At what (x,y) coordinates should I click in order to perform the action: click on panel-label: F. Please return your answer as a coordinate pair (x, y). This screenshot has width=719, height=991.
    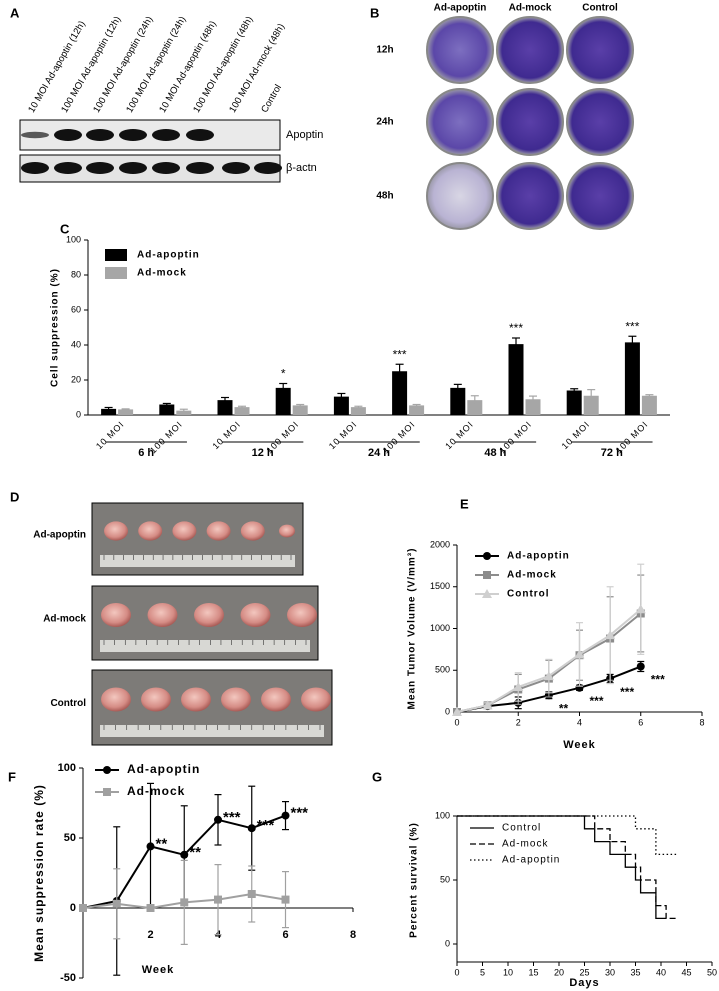
    Looking at the image, I should click on (12, 776).